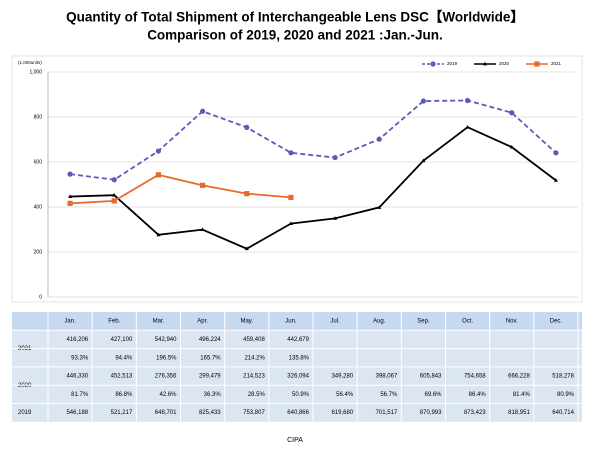 The height and width of the screenshot is (453, 590). I want to click on y-axis-label: (1,000units), so click(30, 62).